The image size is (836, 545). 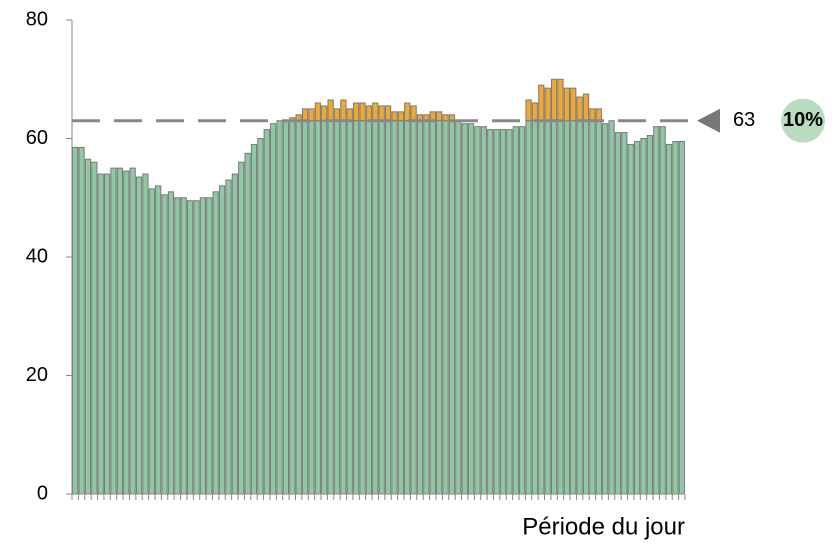 What do you see at coordinates (744, 120) in the screenshot?
I see `threshold-label: 63` at bounding box center [744, 120].